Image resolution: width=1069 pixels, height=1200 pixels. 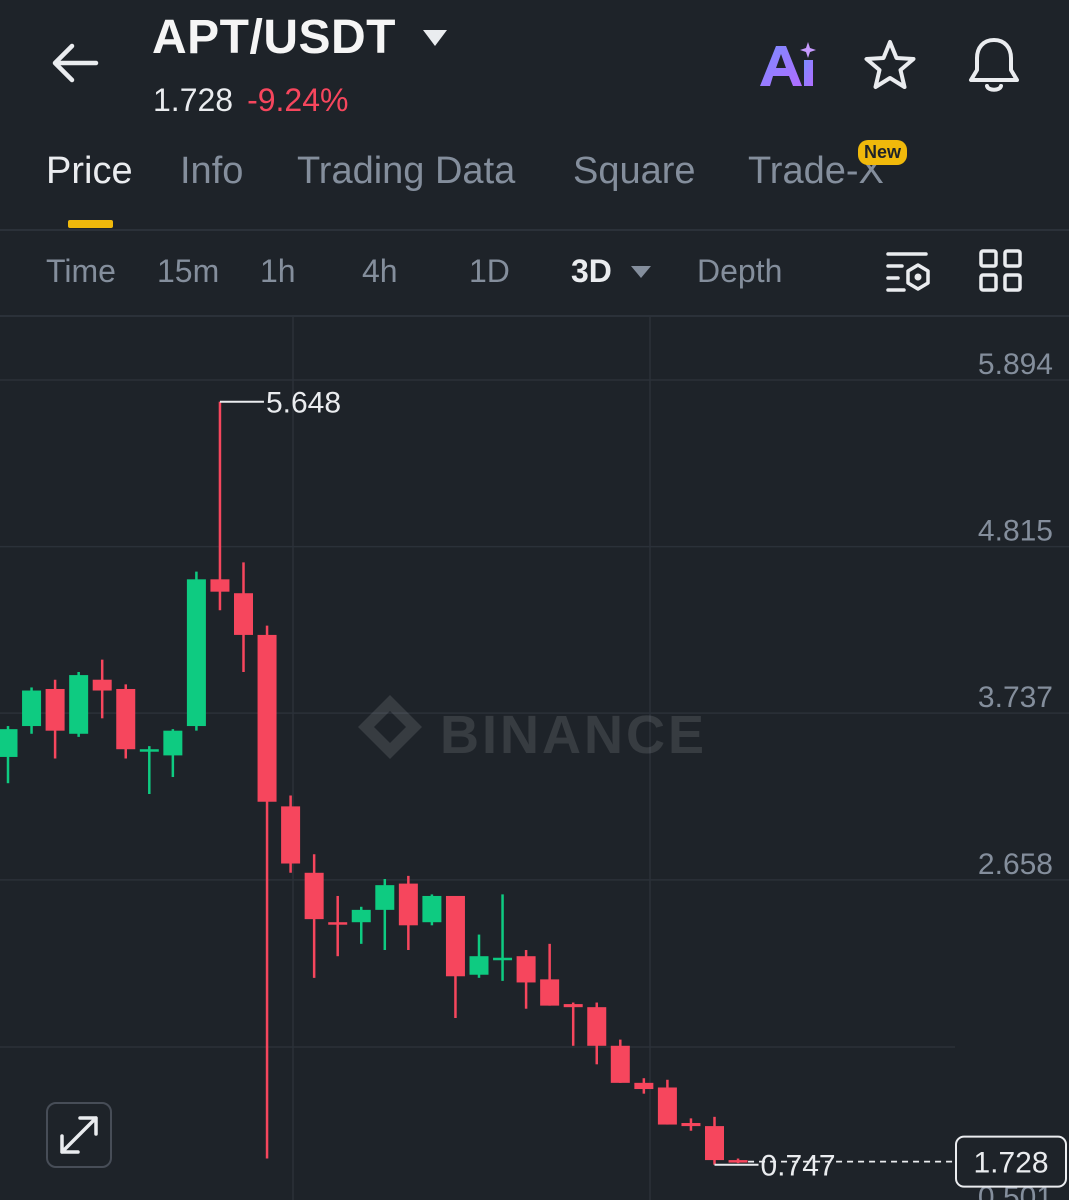 What do you see at coordinates (278, 271) in the screenshot?
I see `interval-1h: 1h` at bounding box center [278, 271].